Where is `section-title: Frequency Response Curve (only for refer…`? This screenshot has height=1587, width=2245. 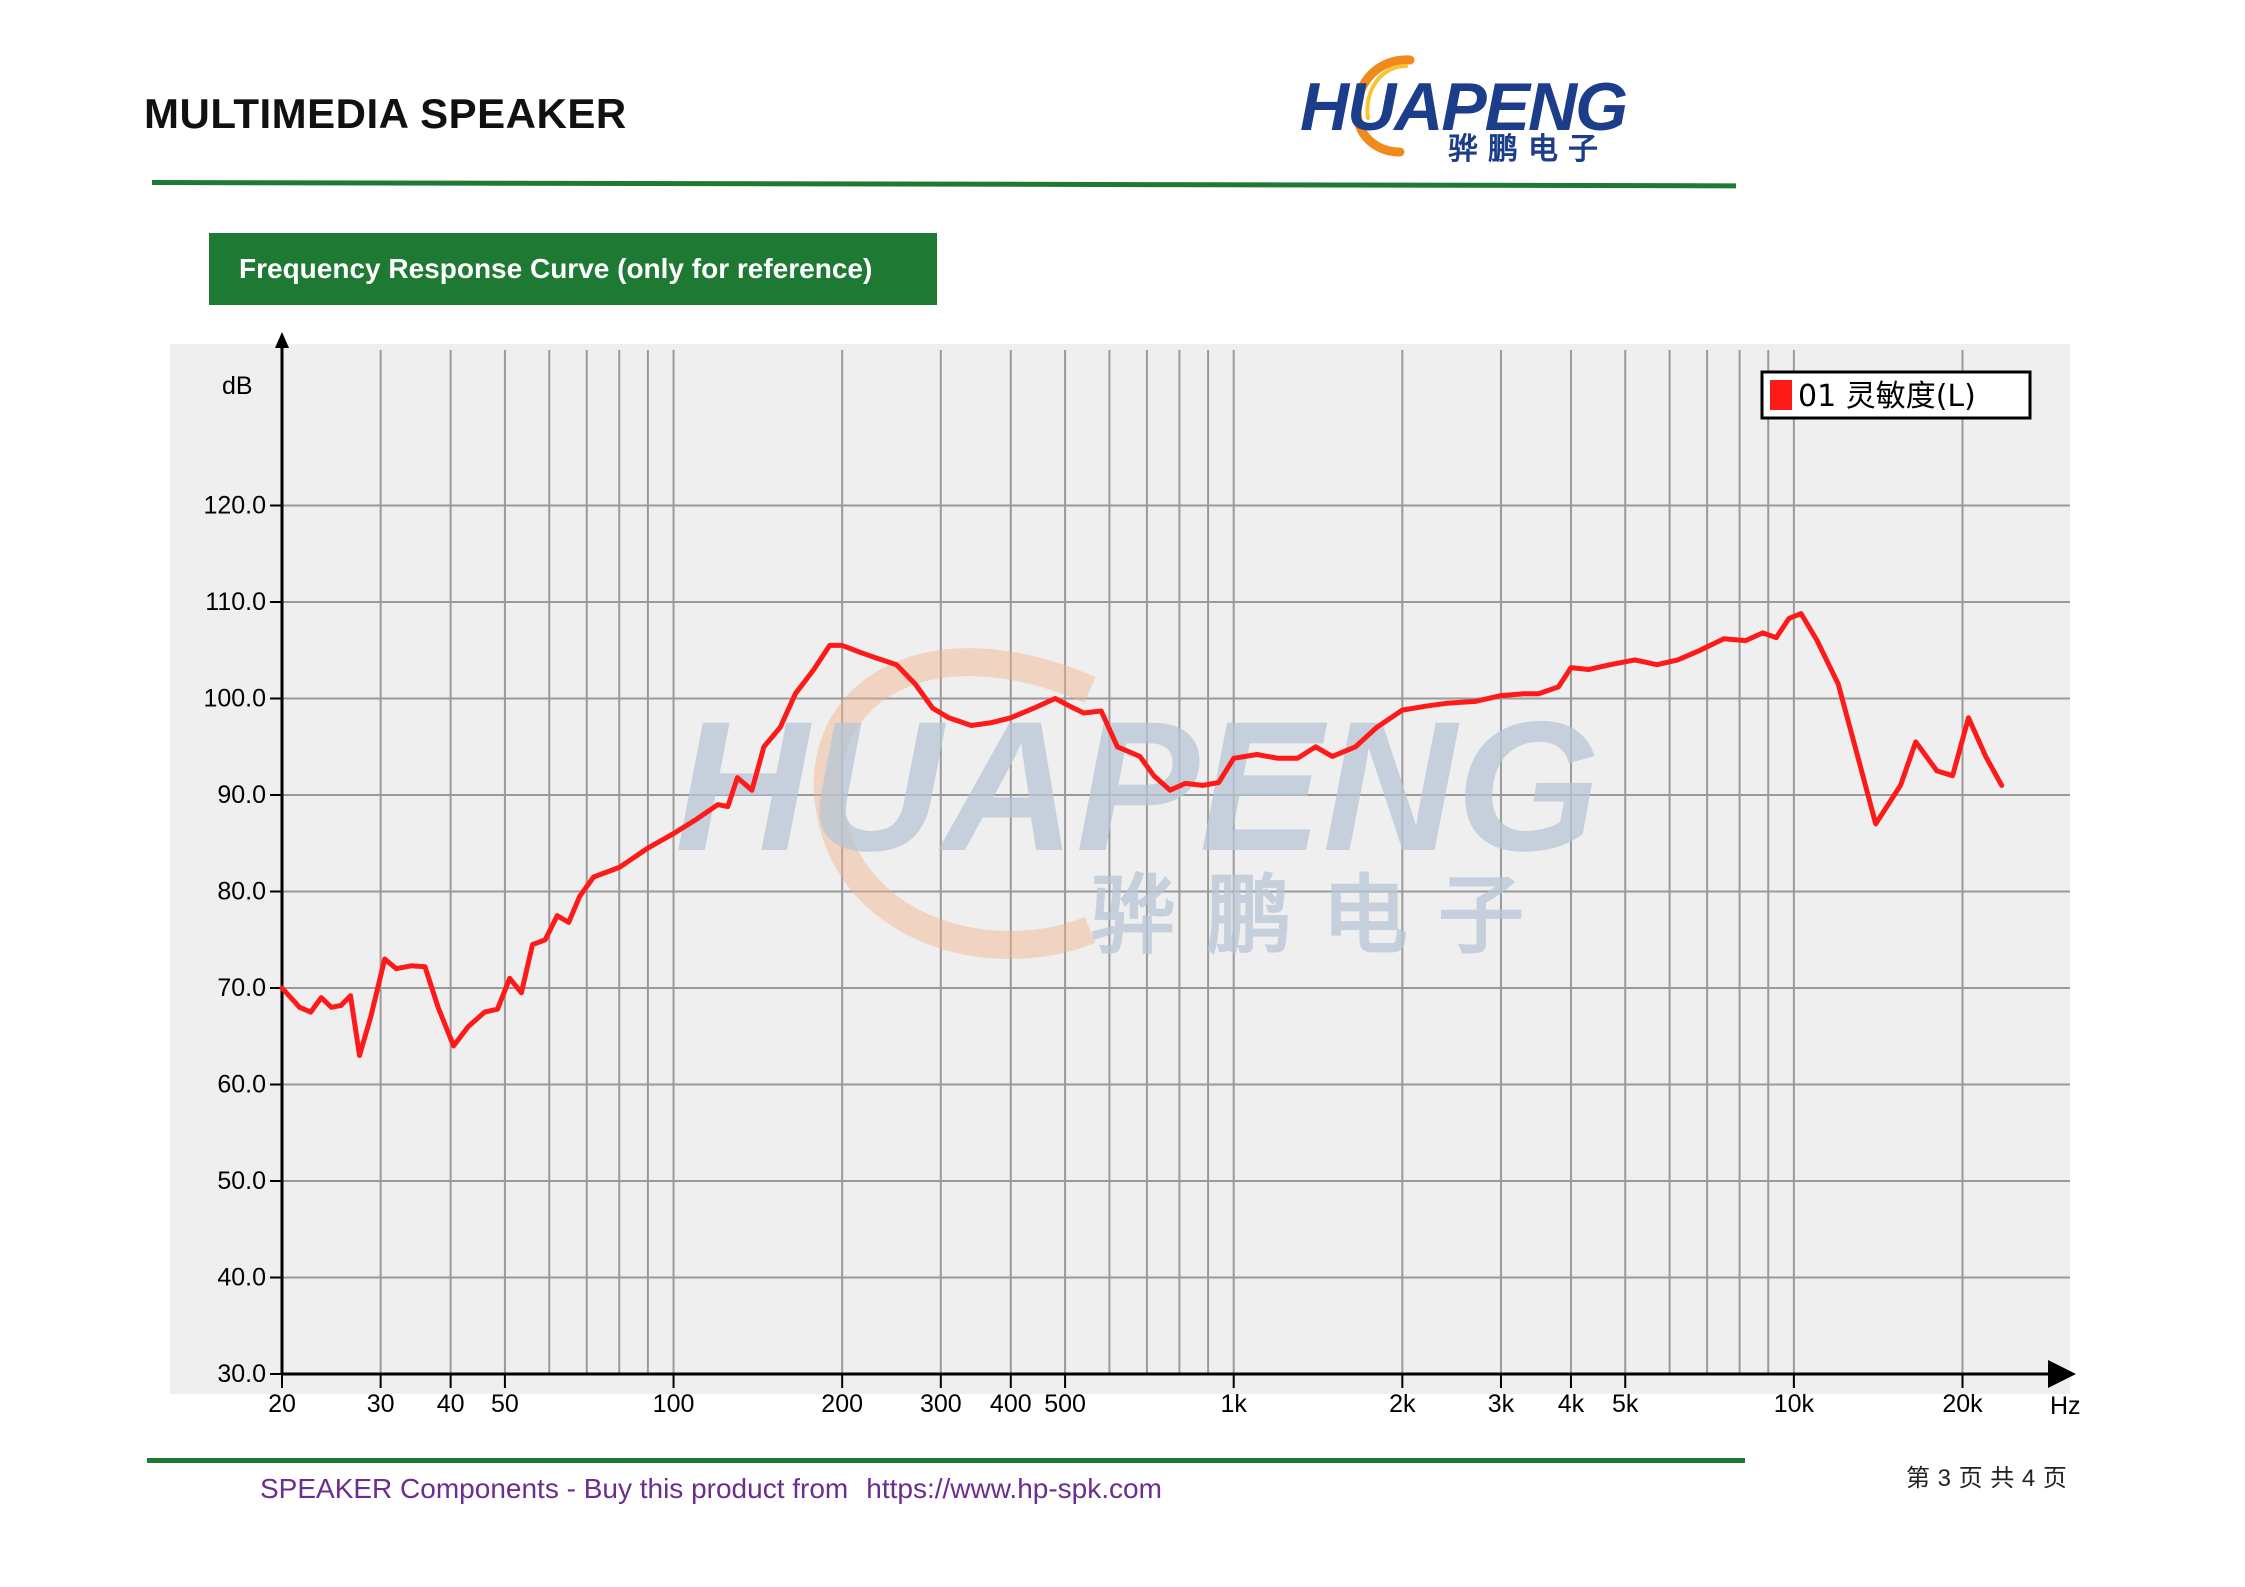
section-title: Frequency Response Curve (only for refer… is located at coordinates (573, 269).